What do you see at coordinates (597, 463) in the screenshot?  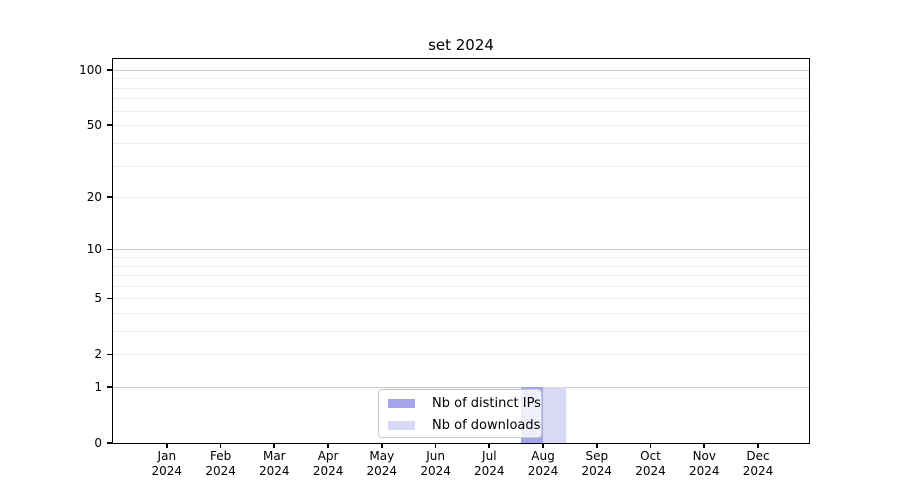 I see `x-tick-label: Sep 2024` at bounding box center [597, 463].